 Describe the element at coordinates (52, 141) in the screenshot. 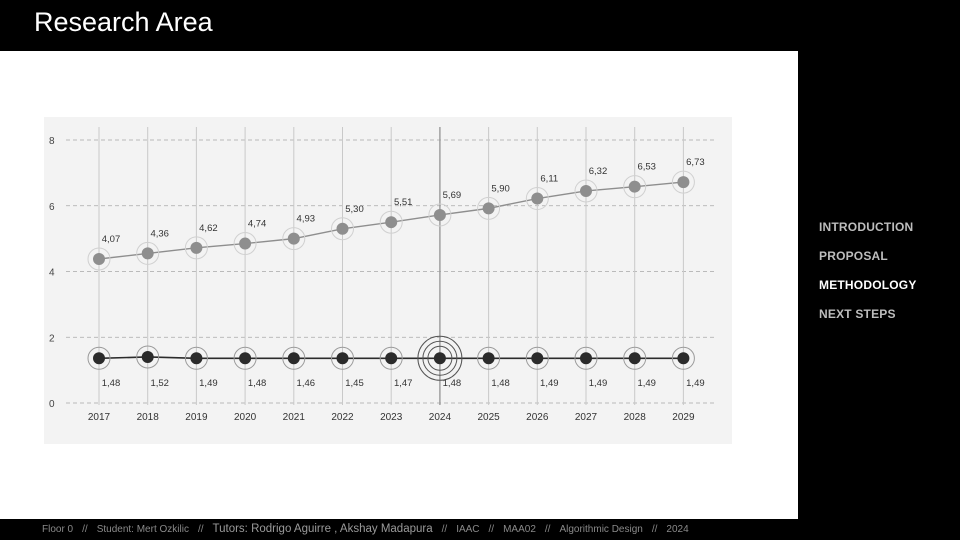

I see `y-tick-label: 8` at that location.